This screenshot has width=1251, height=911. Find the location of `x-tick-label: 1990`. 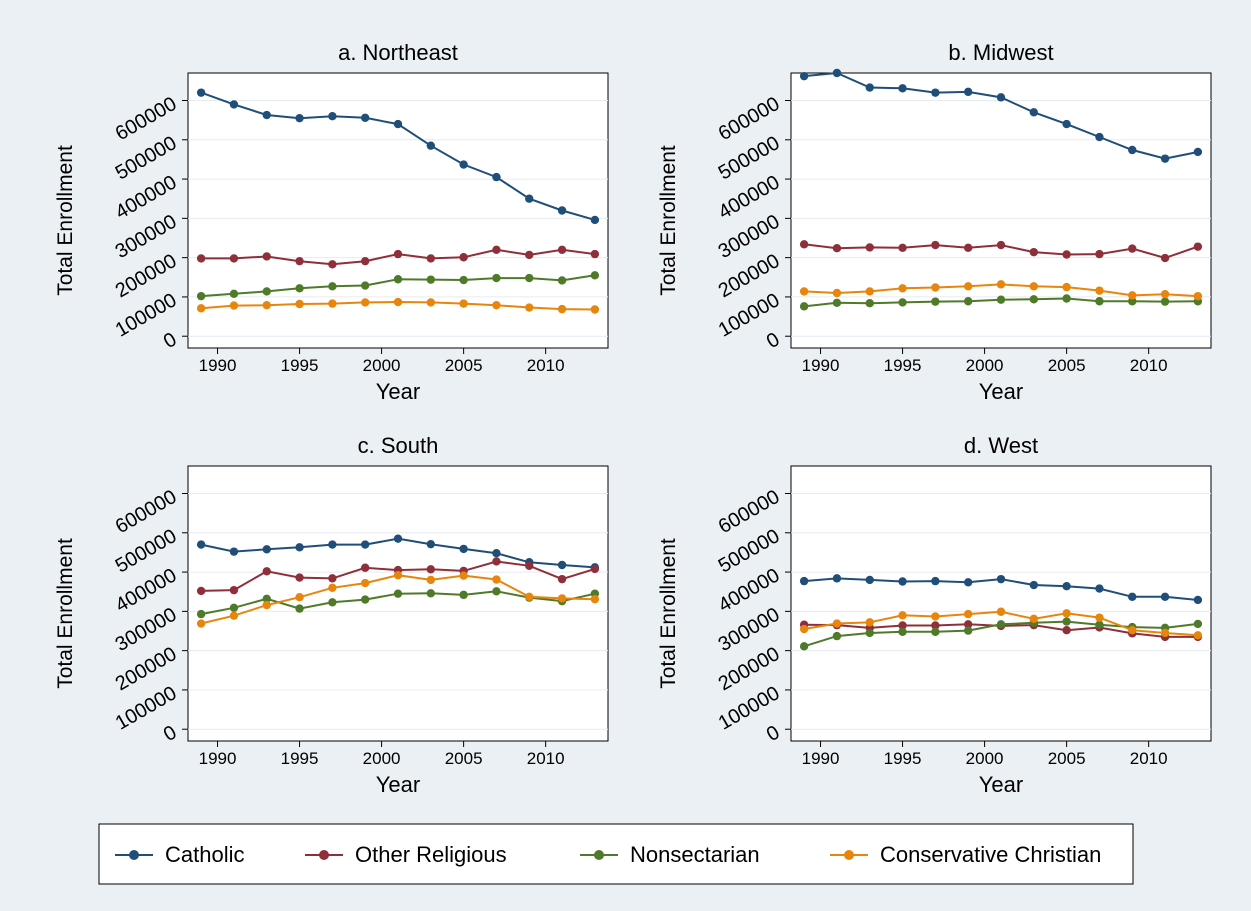

x-tick-label: 1990 is located at coordinates (821, 365).